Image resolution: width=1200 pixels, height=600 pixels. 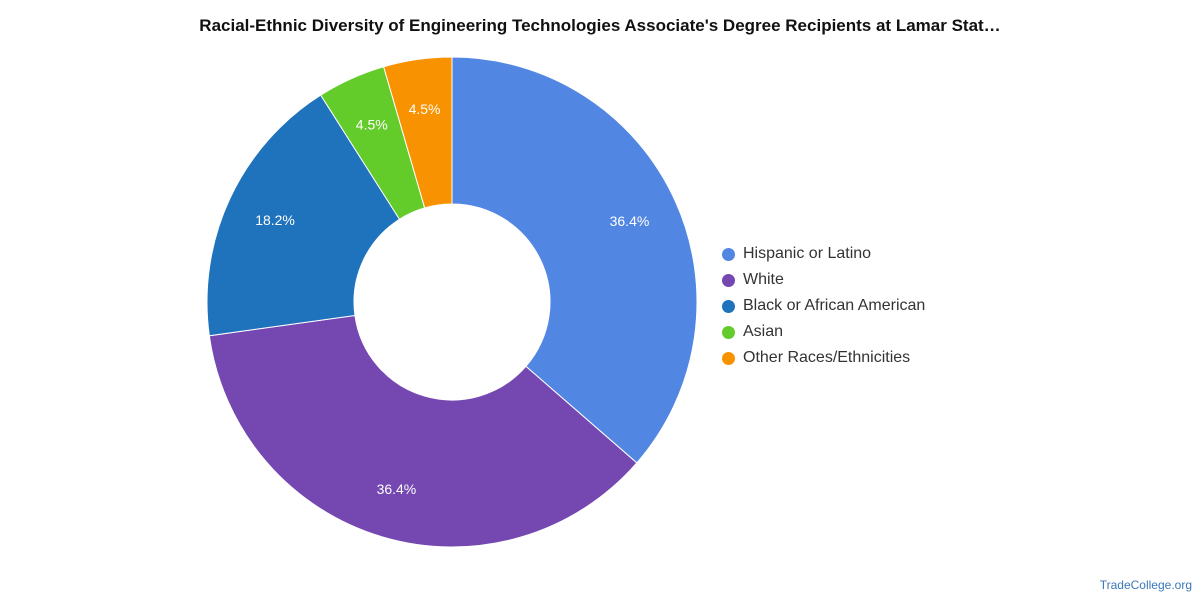 I want to click on slice-hispanic-or-latino, so click(x=574, y=260).